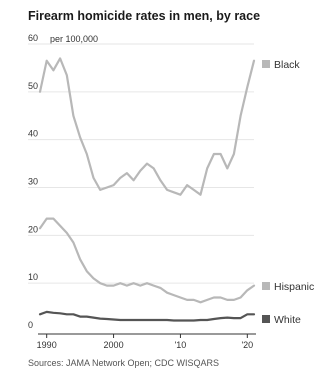 This screenshot has height=377, width=321. Describe the element at coordinates (33, 229) in the screenshot. I see `y-tick-label: 20` at that location.